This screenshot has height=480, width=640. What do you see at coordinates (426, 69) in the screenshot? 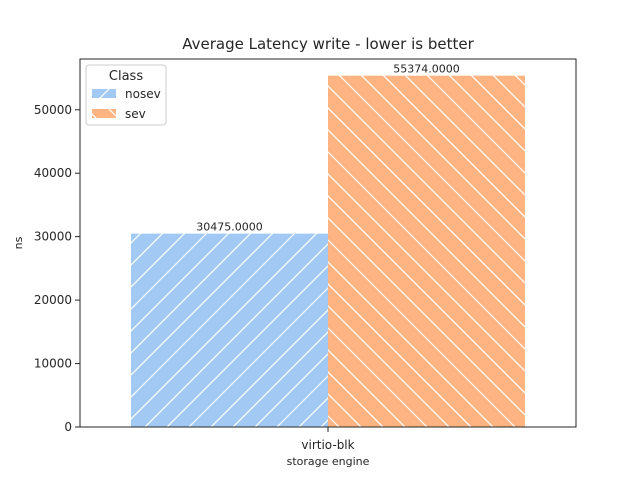
I see `bar-value-label-sev: 55374.0000` at bounding box center [426, 69].